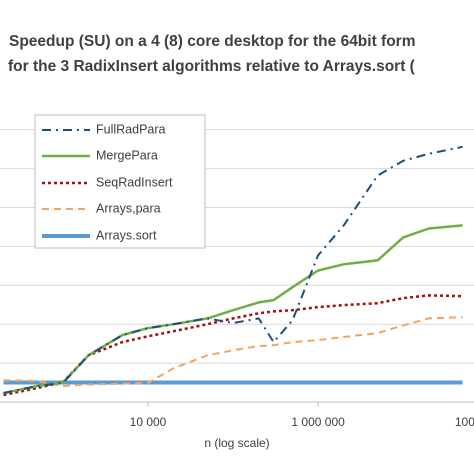  What do you see at coordinates (318, 422) in the screenshot?
I see `x-tick-label: 1 000 000` at bounding box center [318, 422].